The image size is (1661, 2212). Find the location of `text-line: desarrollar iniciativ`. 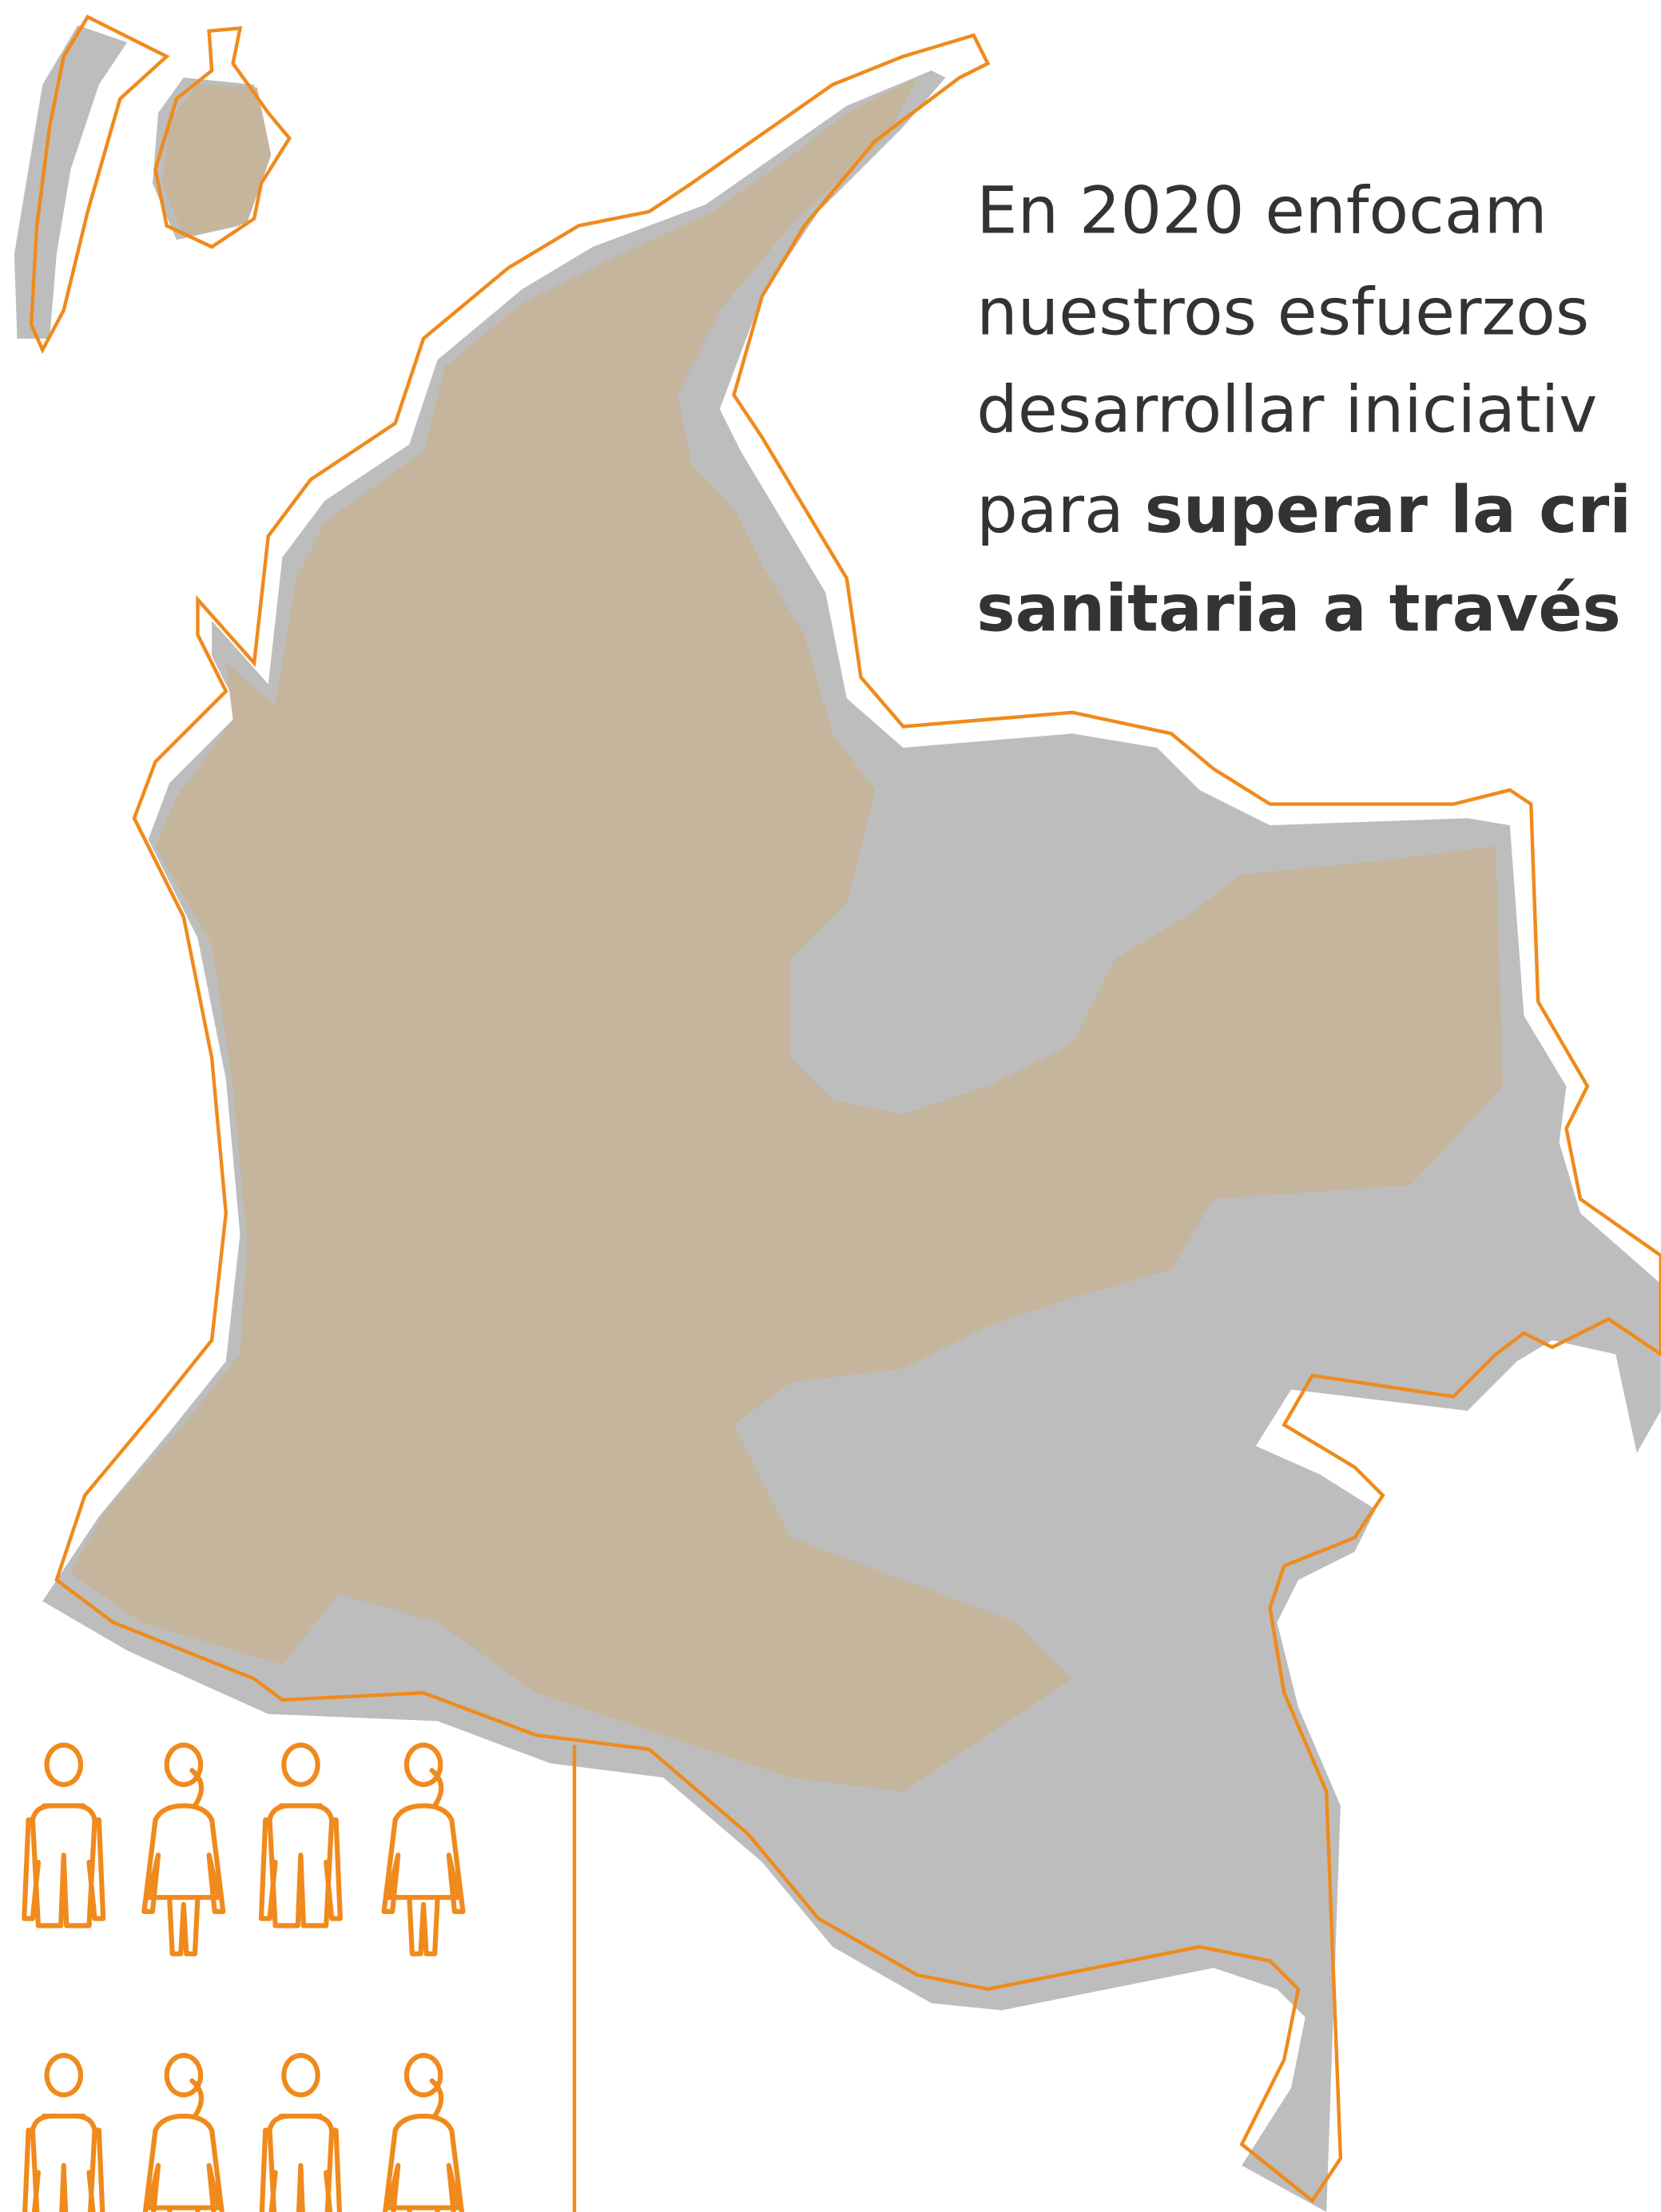

text-line: desarrollar iniciativ is located at coordinates (1286, 410).